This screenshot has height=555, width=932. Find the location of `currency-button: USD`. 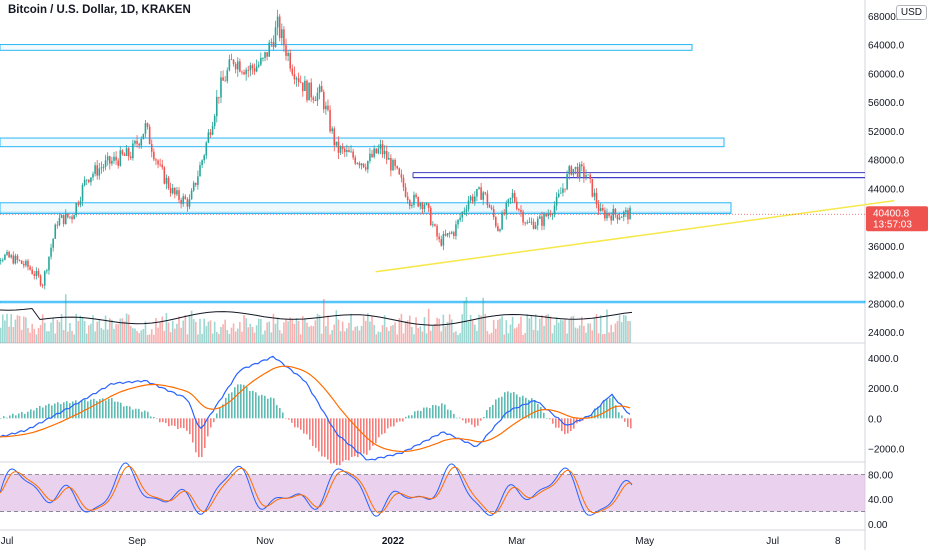

currency-button: USD is located at coordinates (911, 12).